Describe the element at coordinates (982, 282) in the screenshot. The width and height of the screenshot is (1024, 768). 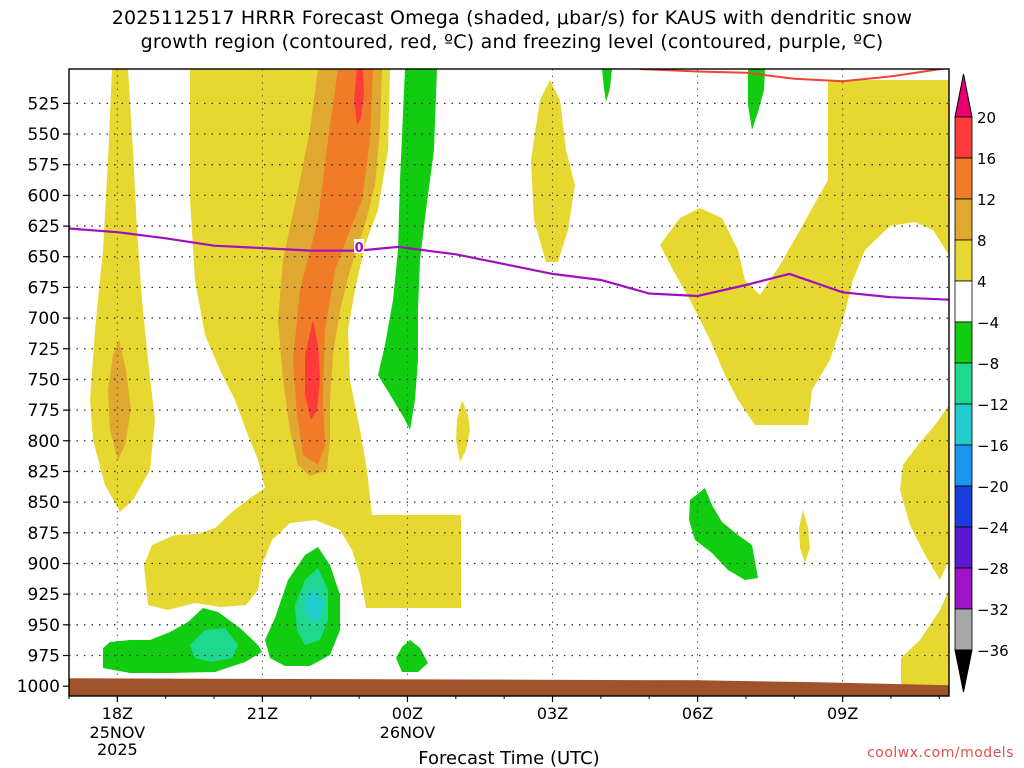
I see `colorbar-label: 4` at that location.